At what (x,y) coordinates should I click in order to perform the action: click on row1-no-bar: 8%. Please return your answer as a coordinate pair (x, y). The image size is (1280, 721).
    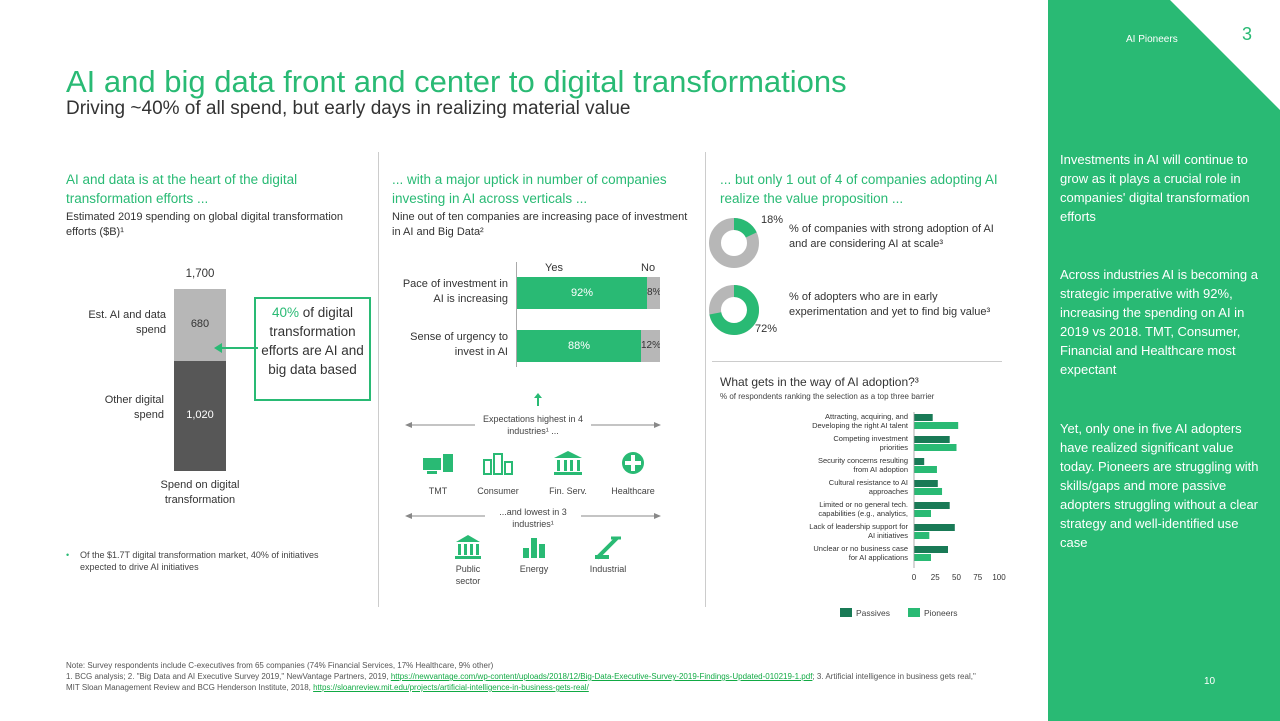
    Looking at the image, I should click on (653, 293).